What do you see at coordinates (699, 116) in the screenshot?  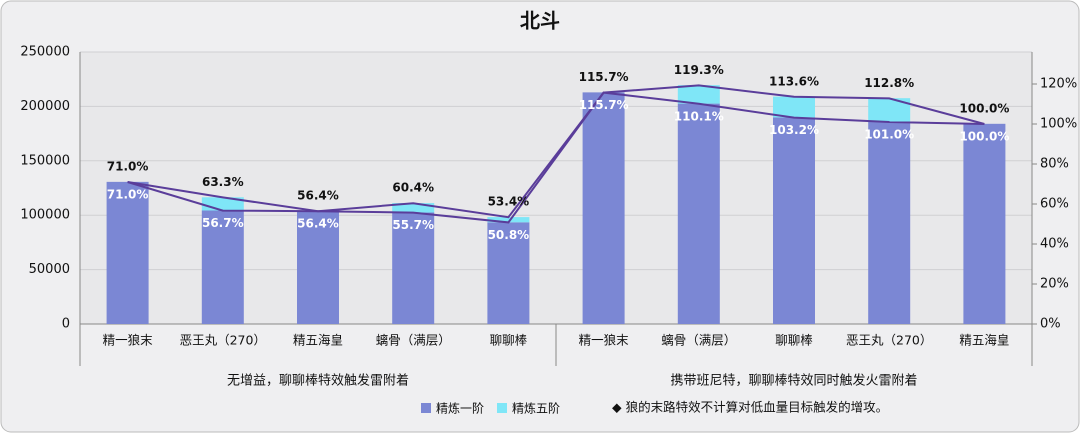 I see `data-label: 110.1%` at bounding box center [699, 116].